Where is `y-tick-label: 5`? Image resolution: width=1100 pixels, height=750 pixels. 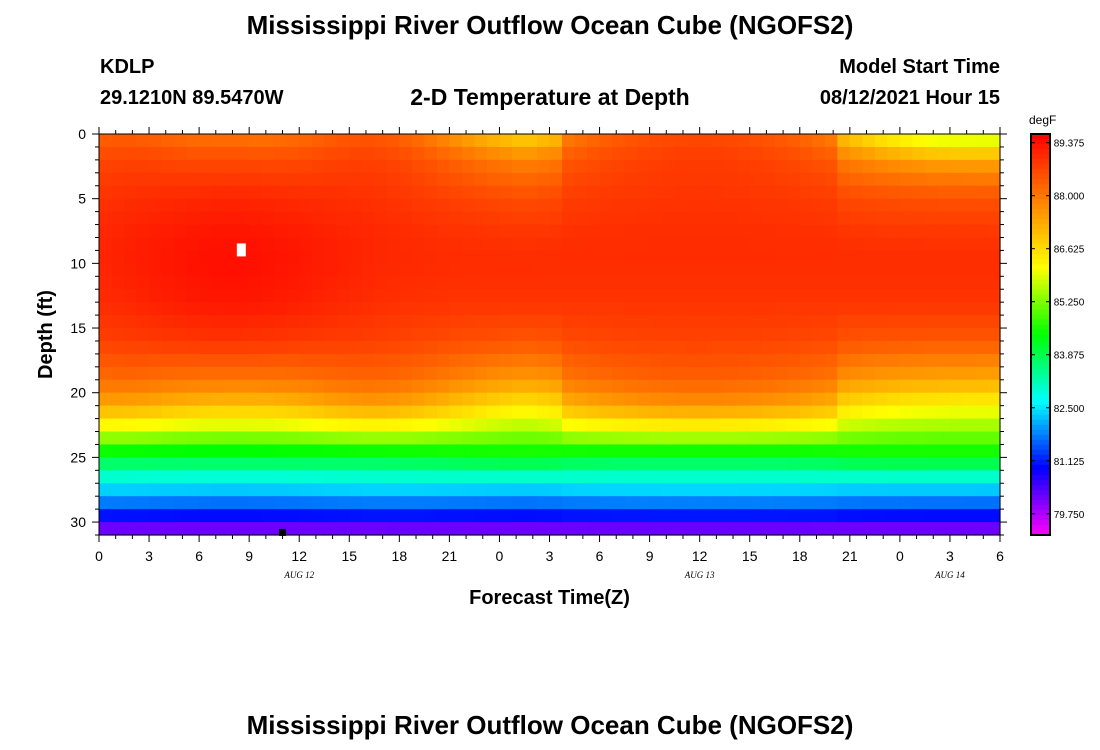
y-tick-label: 5 is located at coordinates (82, 199).